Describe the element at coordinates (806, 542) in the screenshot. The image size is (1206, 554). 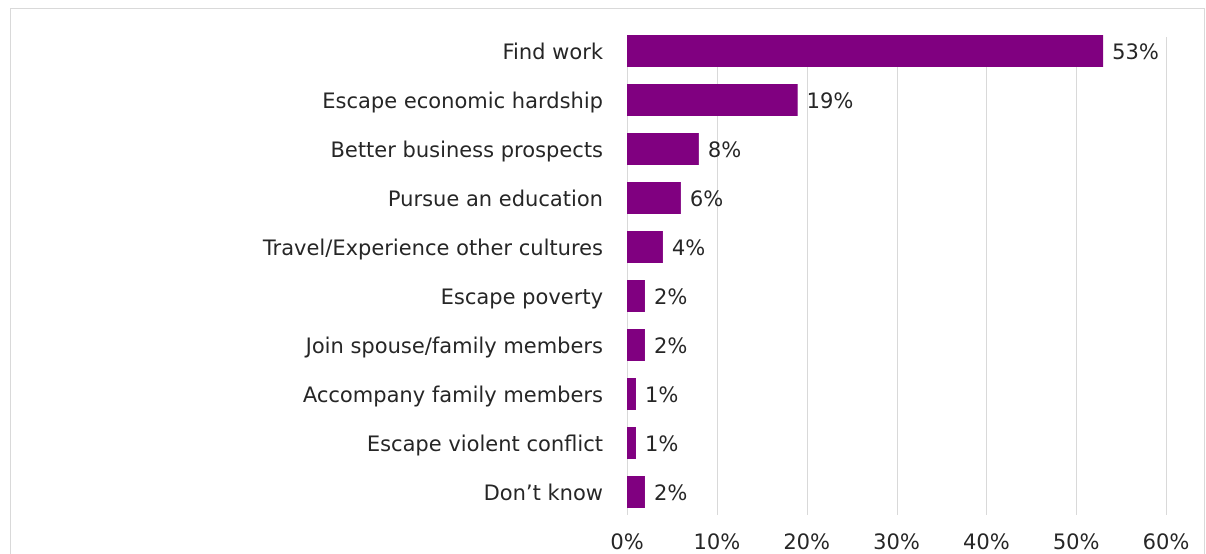
I see `x-tick-label: 20%` at that location.